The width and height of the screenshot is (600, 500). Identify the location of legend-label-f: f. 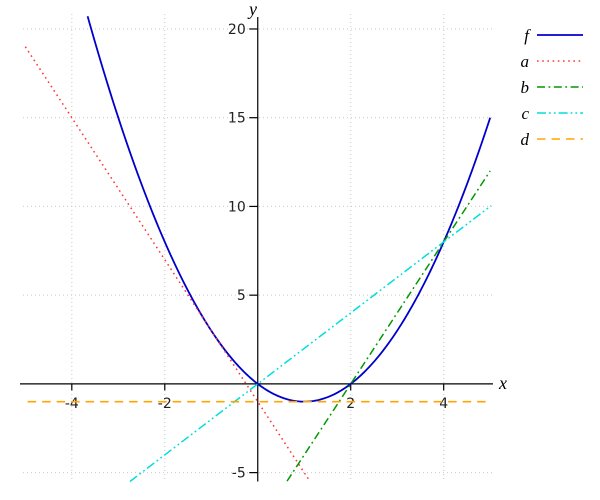
(526, 35).